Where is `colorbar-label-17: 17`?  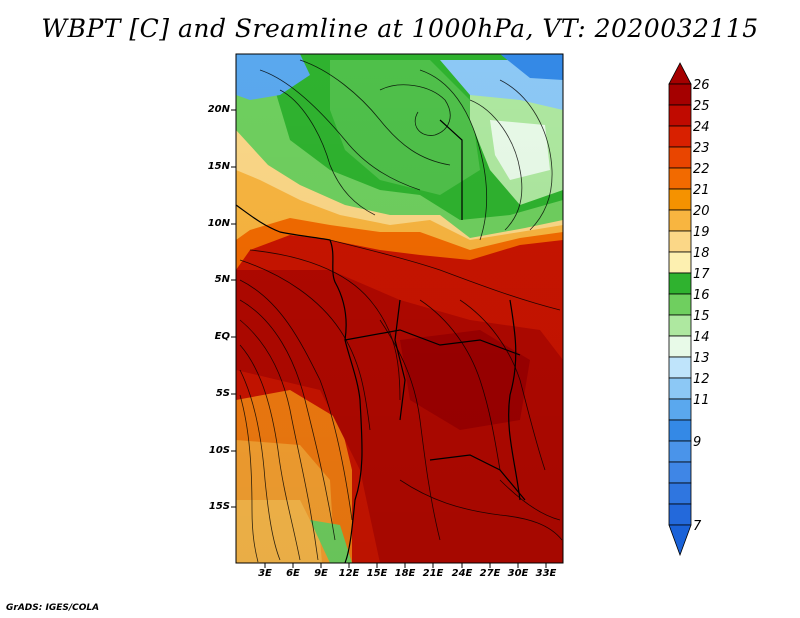
colorbar-label-17: 17 is located at coordinates (701, 274).